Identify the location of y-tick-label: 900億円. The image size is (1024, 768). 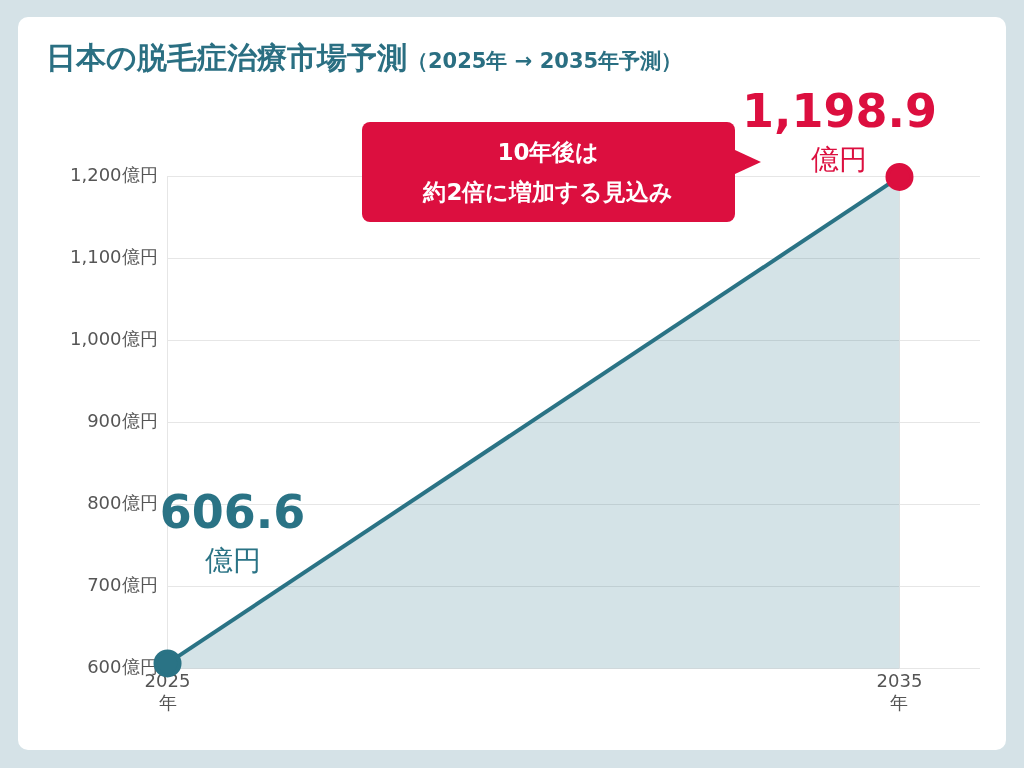
(122, 421).